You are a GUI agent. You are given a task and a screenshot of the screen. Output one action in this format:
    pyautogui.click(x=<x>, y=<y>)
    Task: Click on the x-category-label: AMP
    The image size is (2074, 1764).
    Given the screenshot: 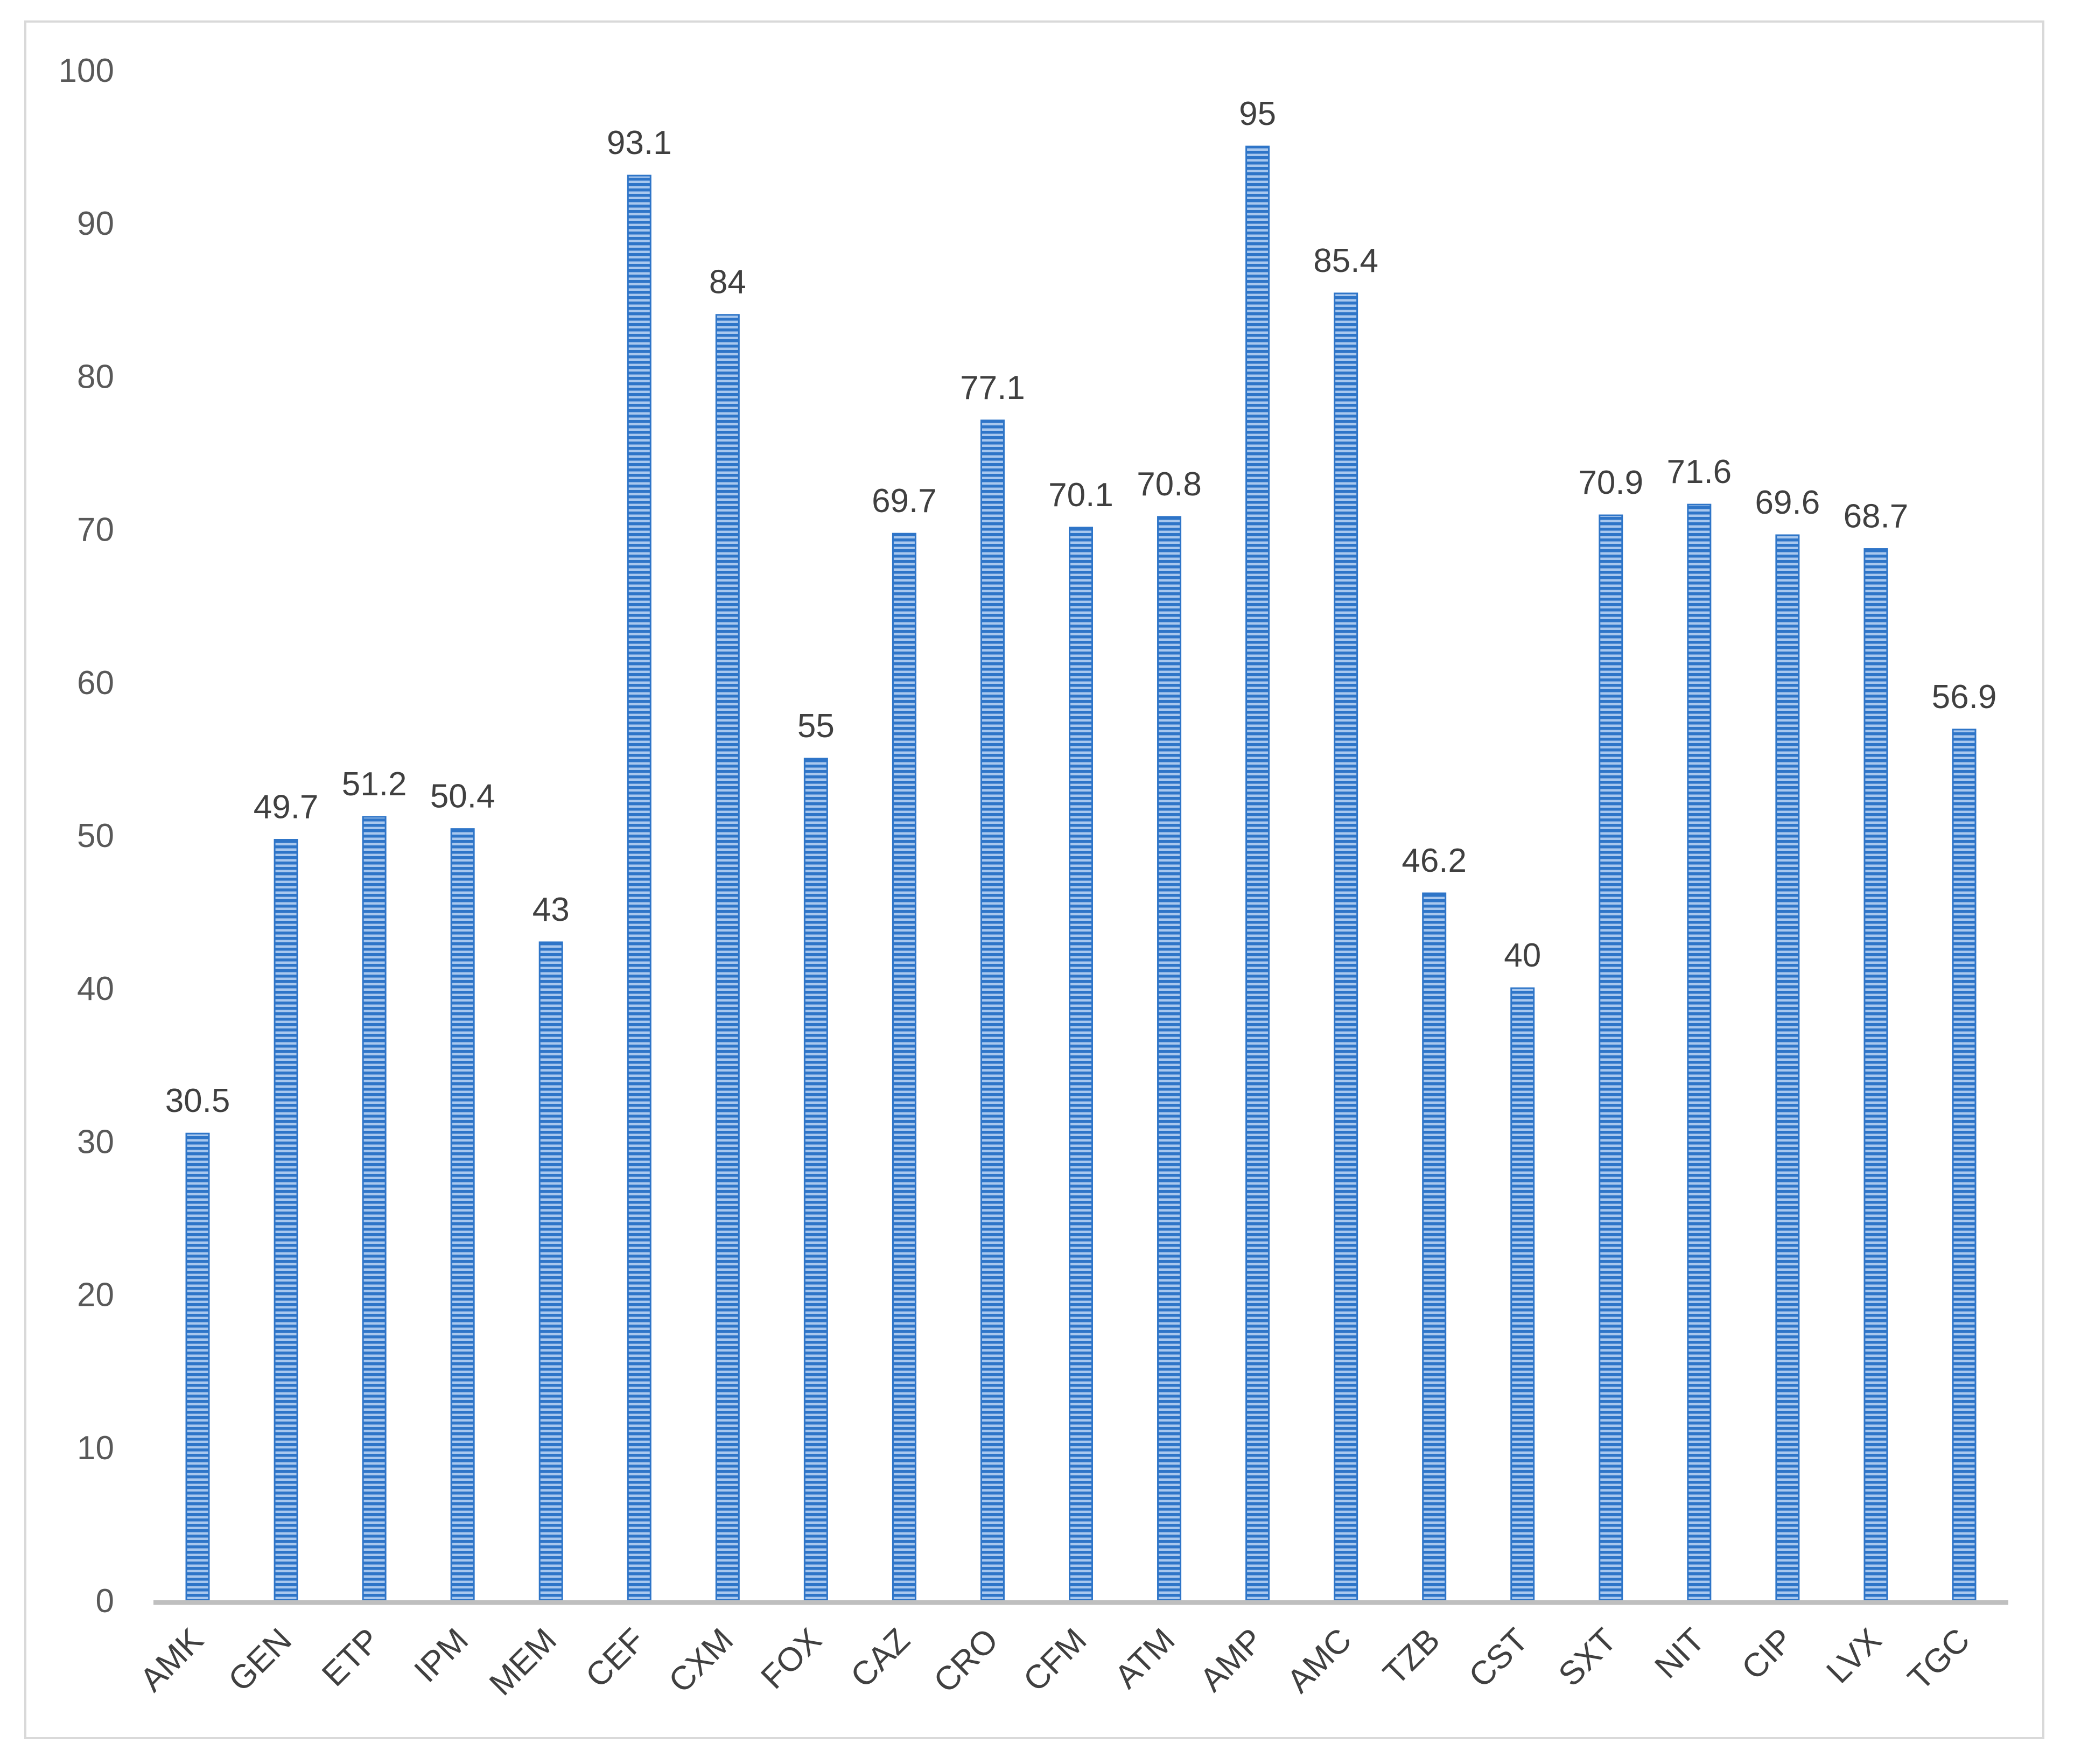 What is the action you would take?
    pyautogui.click(x=1232, y=1660)
    